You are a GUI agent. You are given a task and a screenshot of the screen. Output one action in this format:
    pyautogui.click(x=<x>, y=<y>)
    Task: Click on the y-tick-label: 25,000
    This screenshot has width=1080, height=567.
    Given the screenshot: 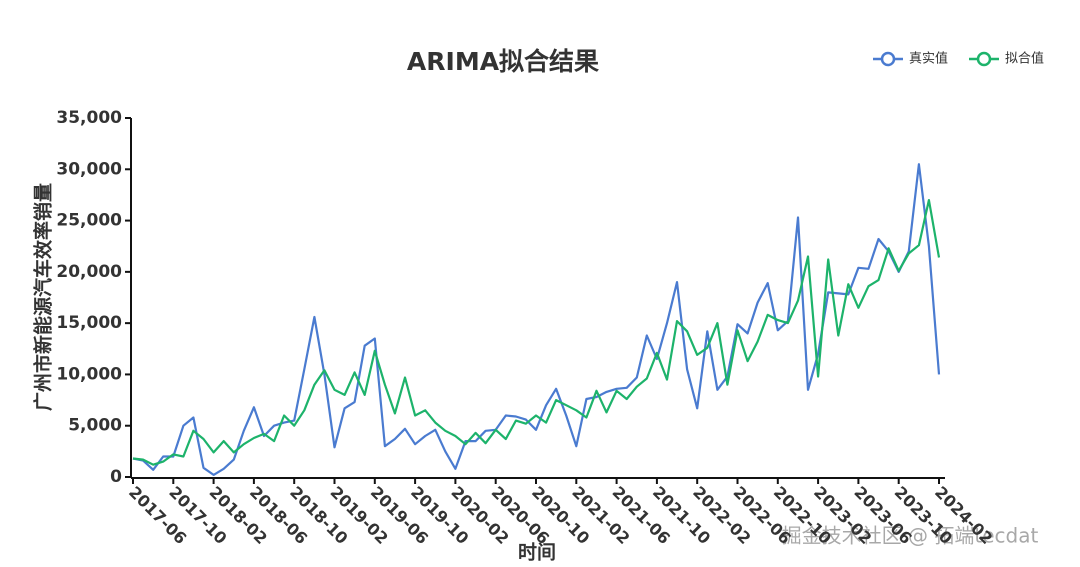 What is the action you would take?
    pyautogui.click(x=89, y=221)
    